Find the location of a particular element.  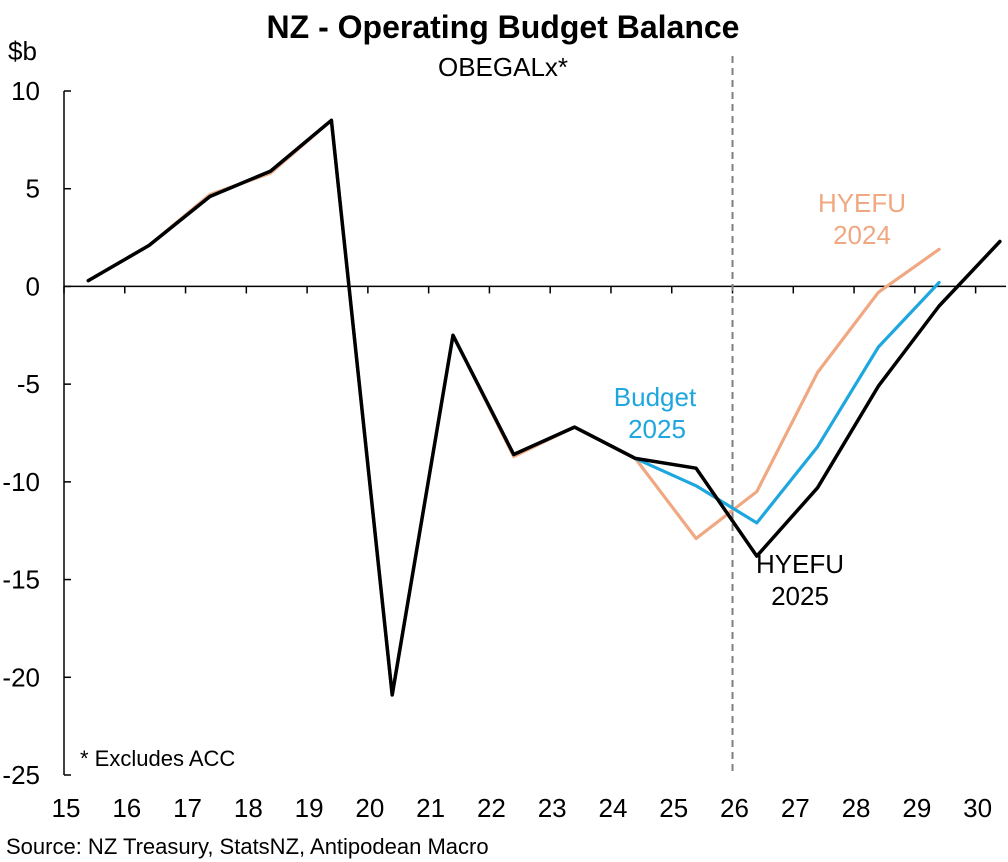

chart-subtitle: OBEGALx* is located at coordinates (503, 67).